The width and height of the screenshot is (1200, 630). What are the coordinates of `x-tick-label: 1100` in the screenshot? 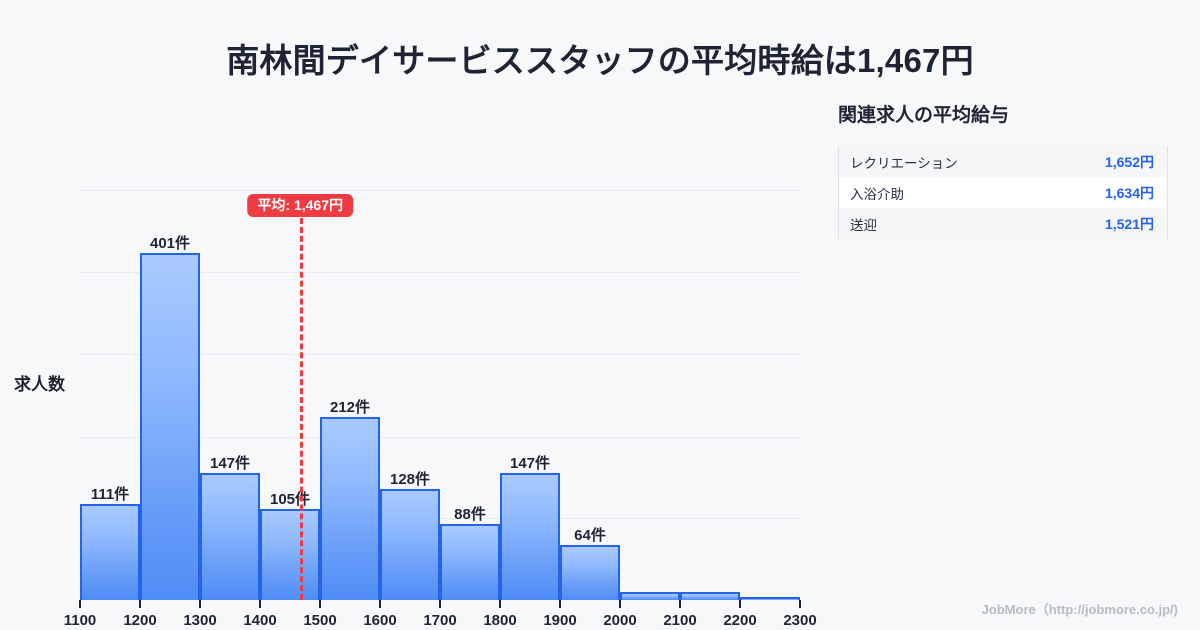 It's located at (80, 620).